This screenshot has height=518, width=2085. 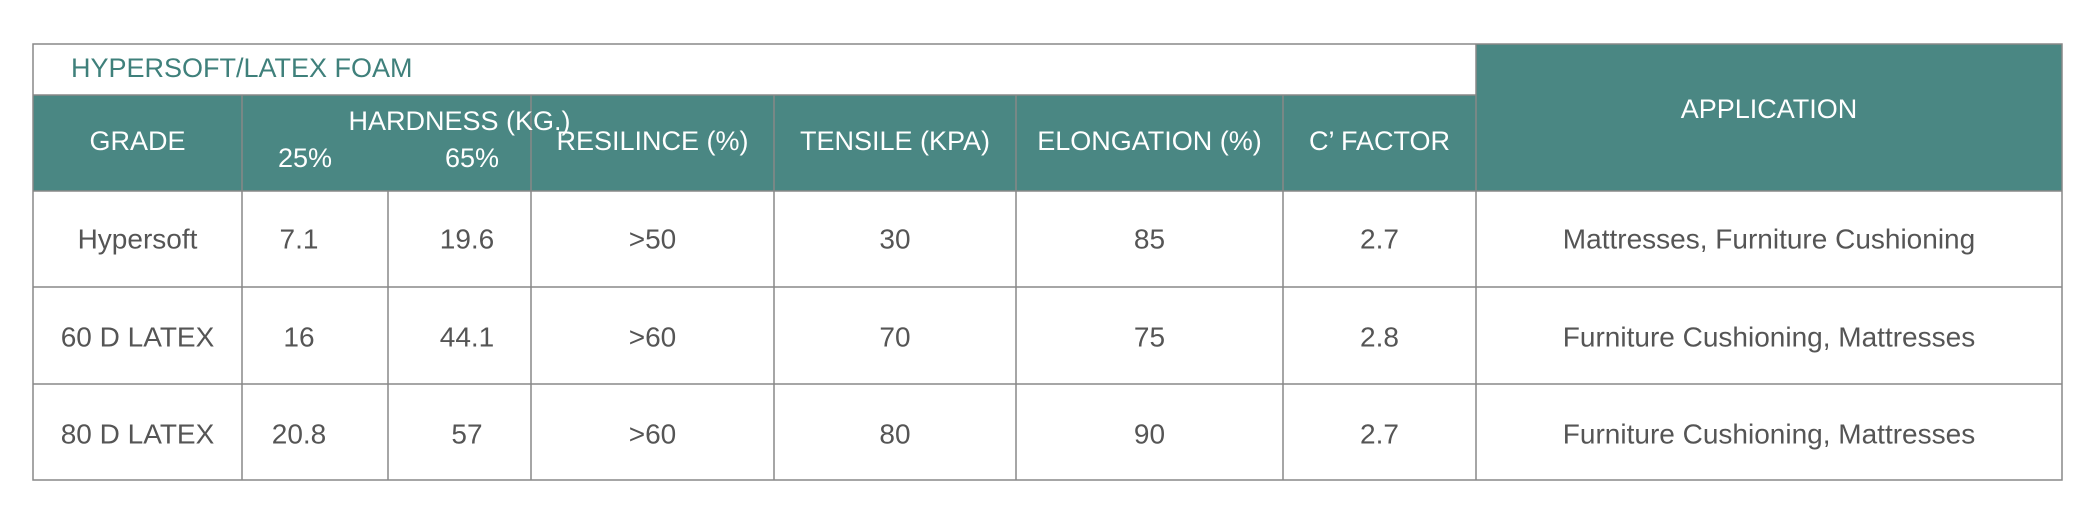 I want to click on table-cell: 85, so click(x=1149, y=238).